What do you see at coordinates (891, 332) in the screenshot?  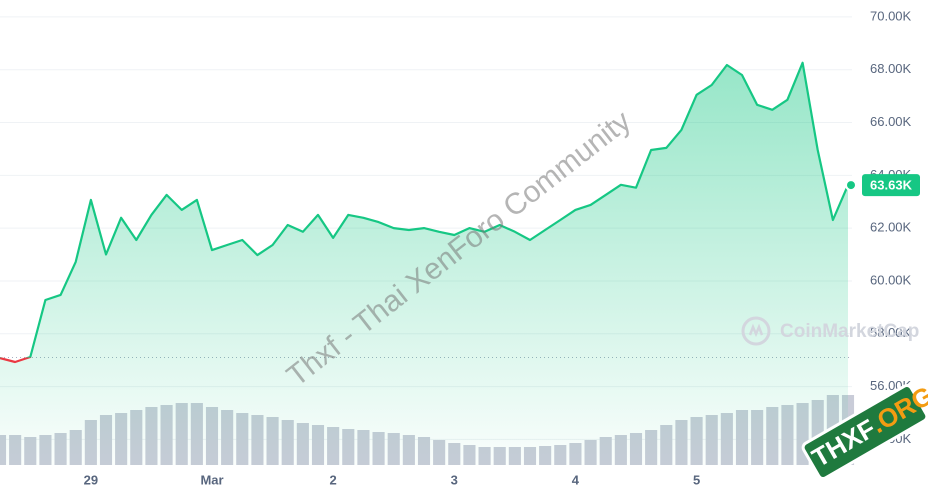 I see `y-tick-label: 58.00K` at bounding box center [891, 332].